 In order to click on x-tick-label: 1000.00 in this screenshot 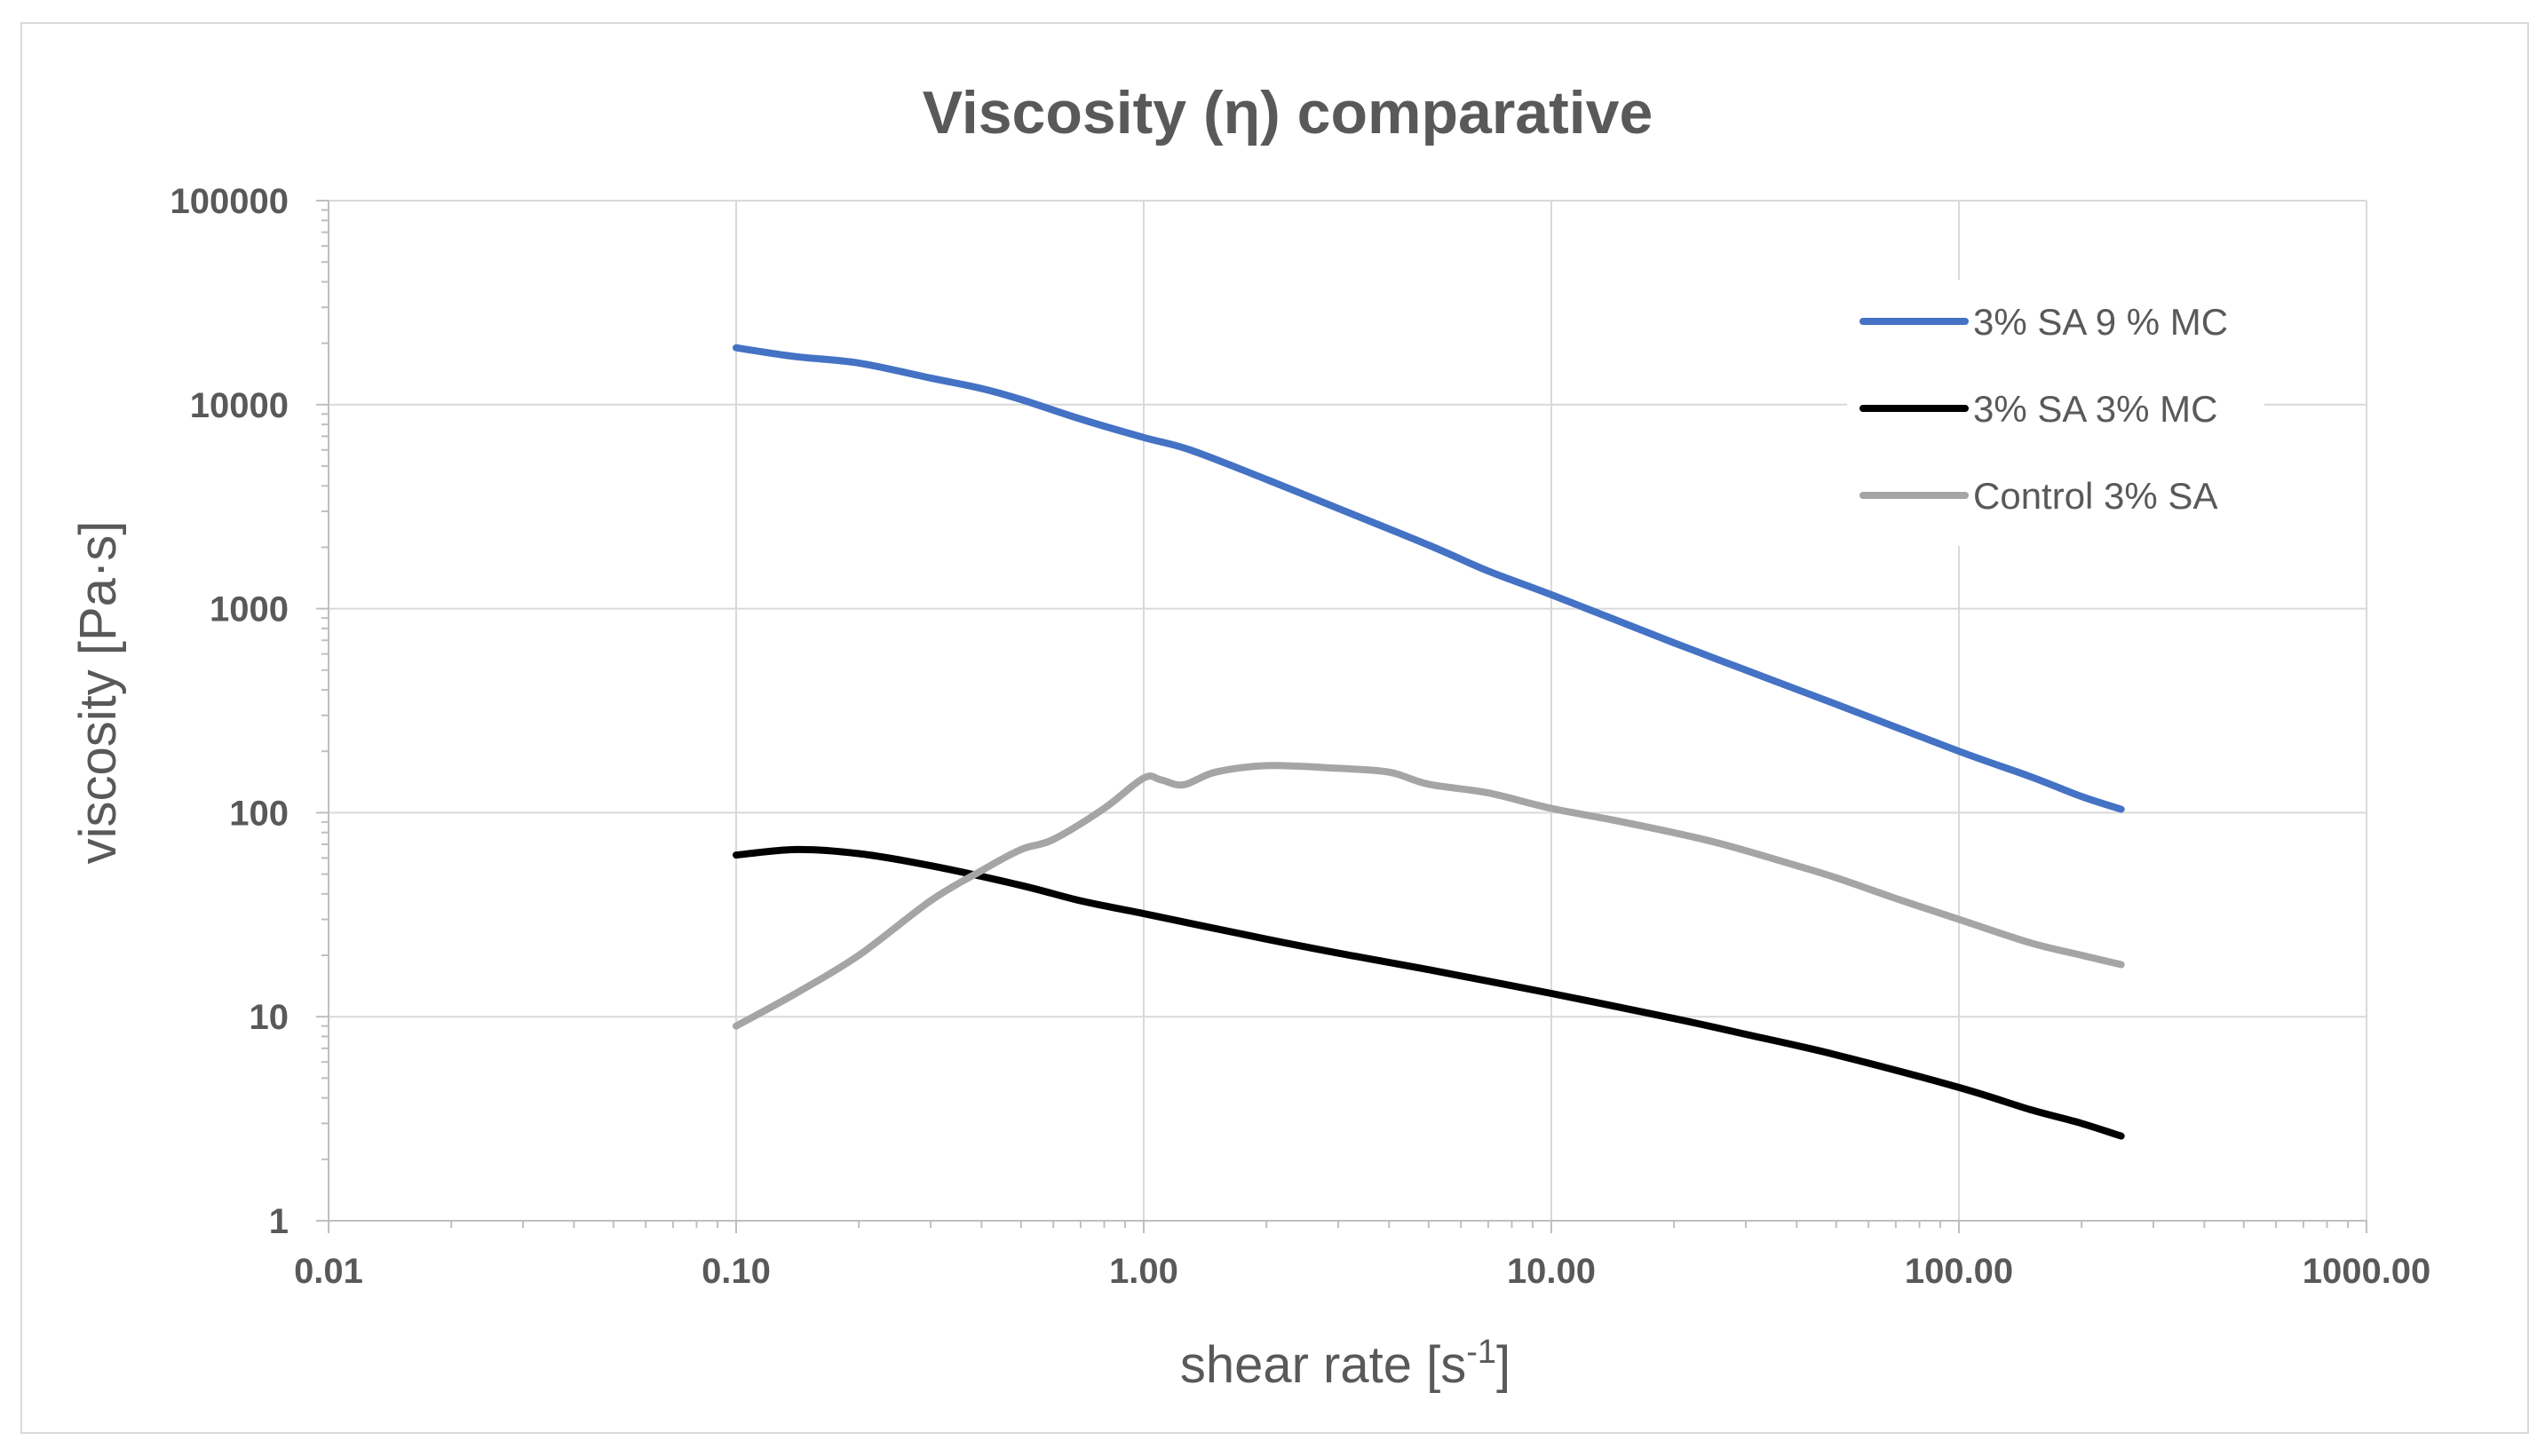, I will do `click(2367, 1271)`.